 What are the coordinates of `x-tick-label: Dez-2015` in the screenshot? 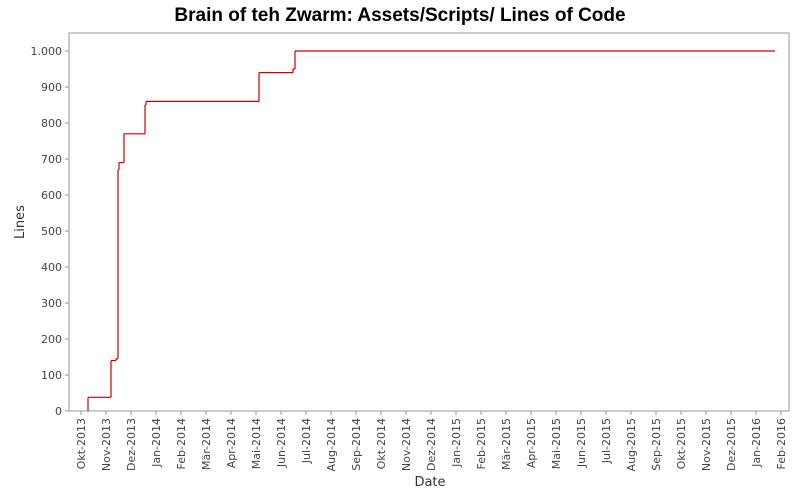 It's located at (731, 444).